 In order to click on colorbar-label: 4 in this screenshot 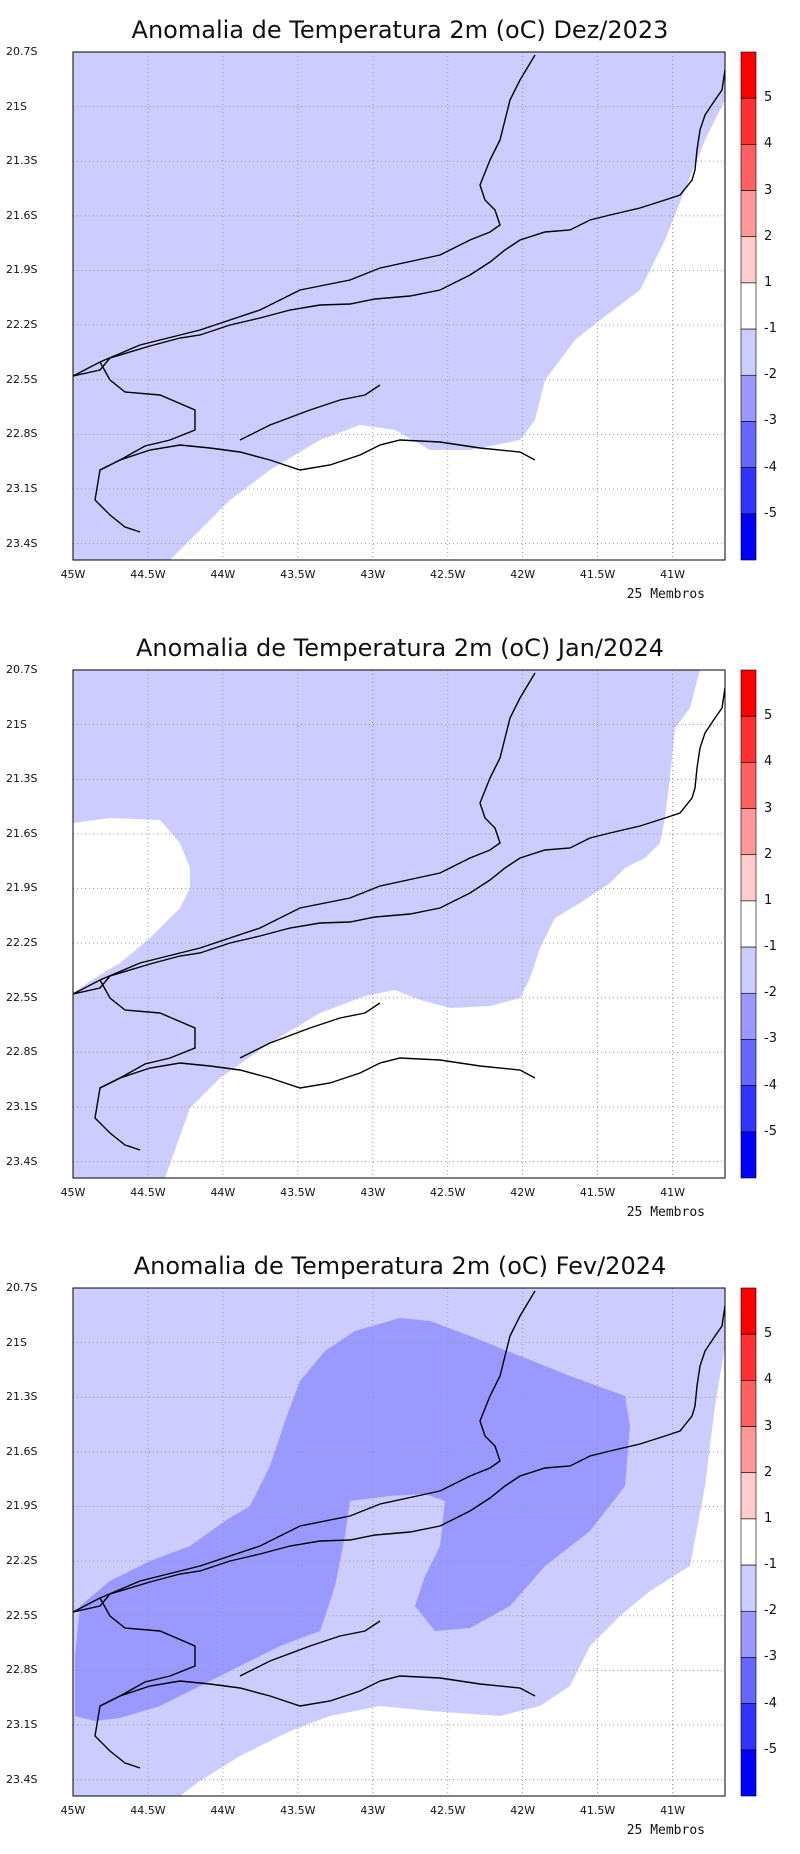, I will do `click(768, 762)`.